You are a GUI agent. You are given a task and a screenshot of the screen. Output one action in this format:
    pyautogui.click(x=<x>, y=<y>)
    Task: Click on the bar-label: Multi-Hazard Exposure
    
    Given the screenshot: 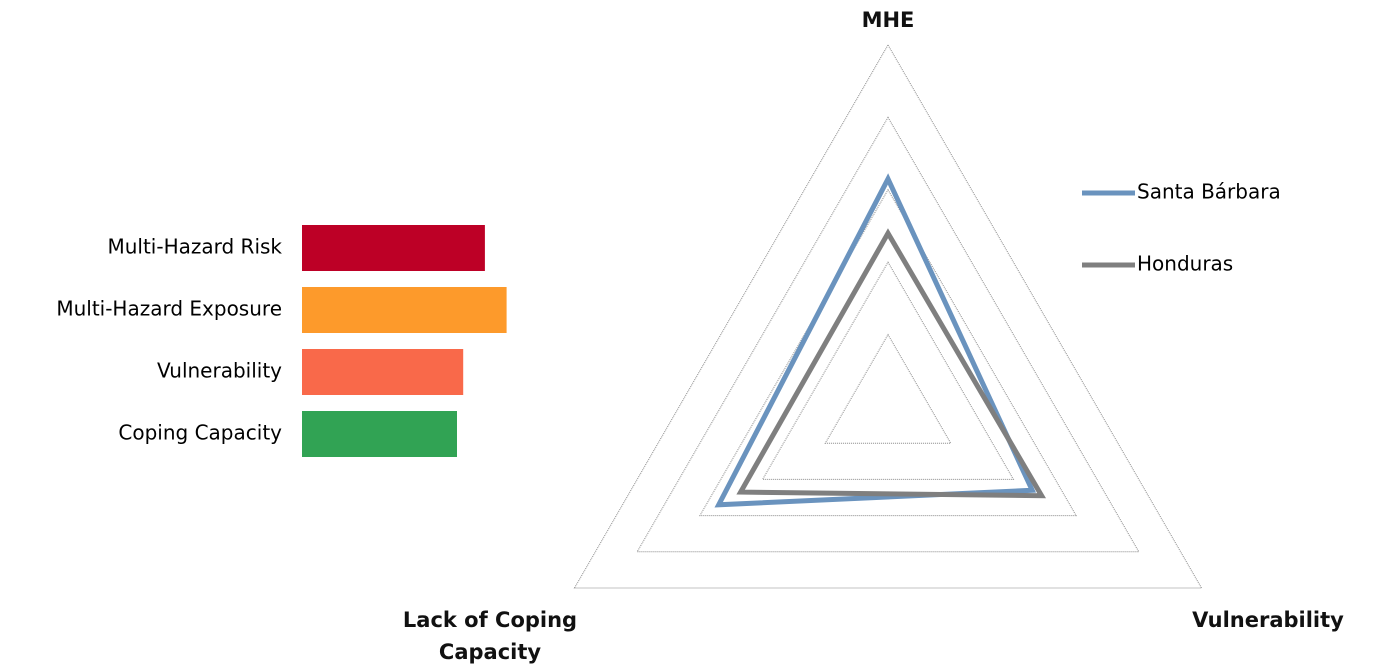 What is the action you would take?
    pyautogui.click(x=169, y=309)
    